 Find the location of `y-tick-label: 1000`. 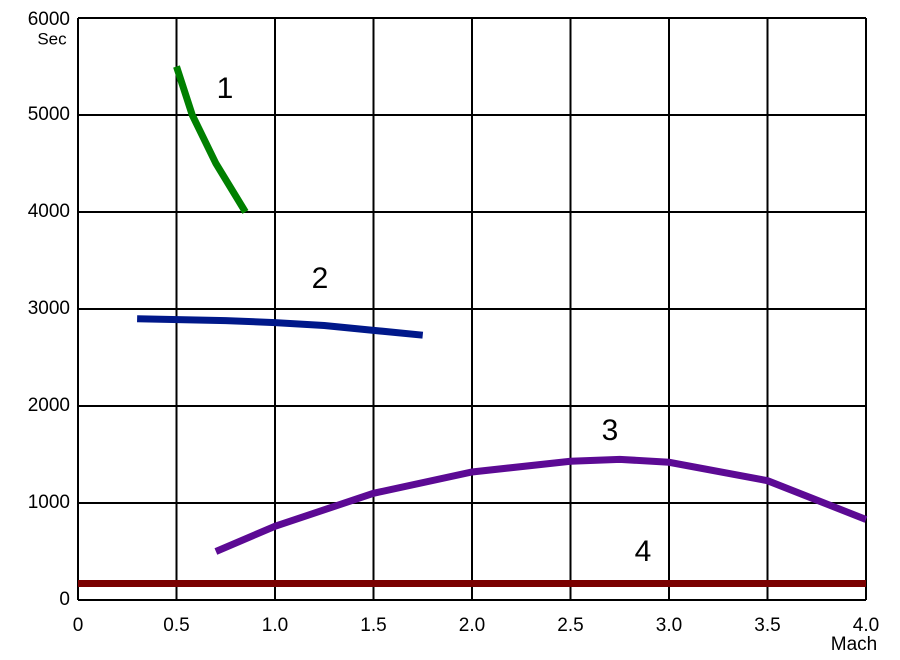

y-tick-label: 1000 is located at coordinates (49, 502).